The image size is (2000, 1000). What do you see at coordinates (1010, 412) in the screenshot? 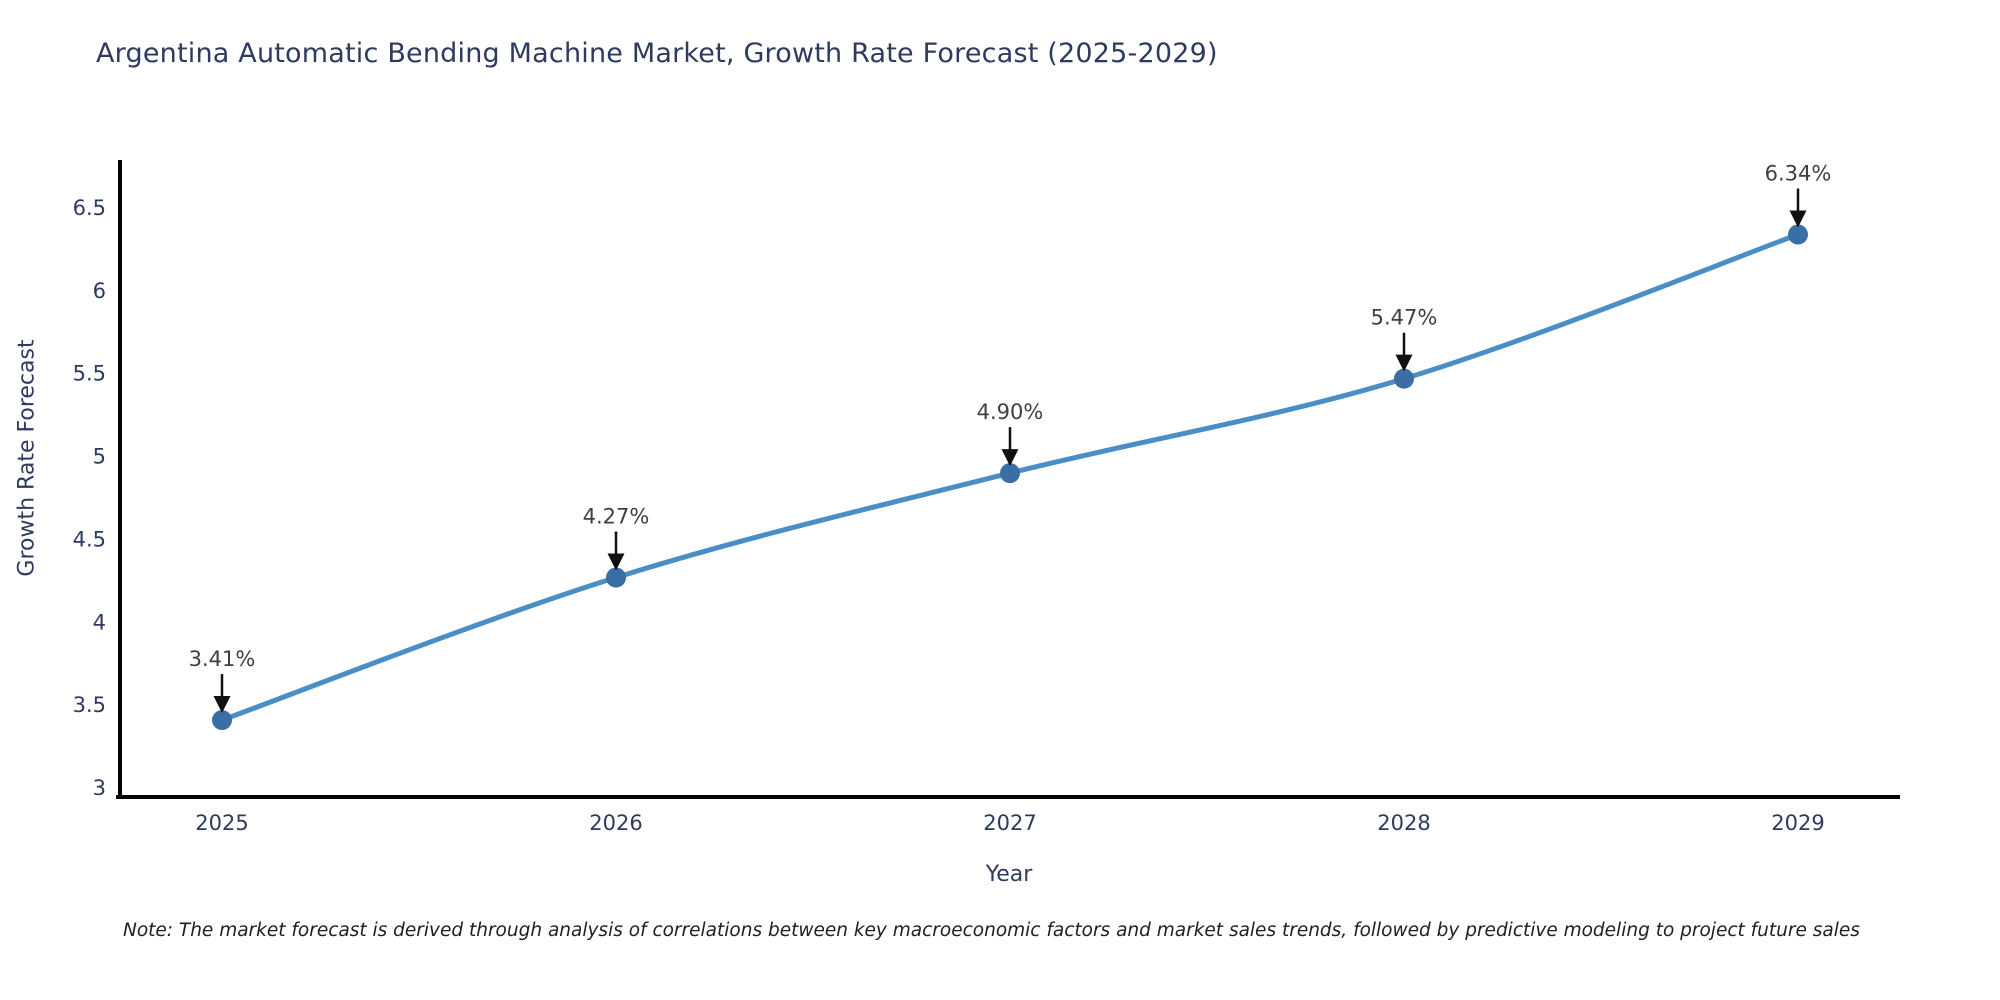
I see `data-point-label: 4.90%` at bounding box center [1010, 412].